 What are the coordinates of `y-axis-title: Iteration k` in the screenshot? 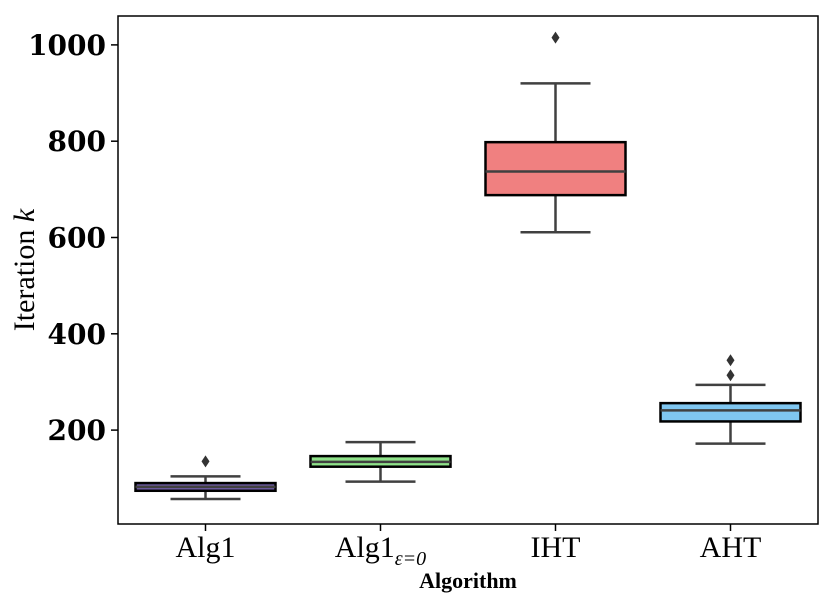 It's located at (24, 269).